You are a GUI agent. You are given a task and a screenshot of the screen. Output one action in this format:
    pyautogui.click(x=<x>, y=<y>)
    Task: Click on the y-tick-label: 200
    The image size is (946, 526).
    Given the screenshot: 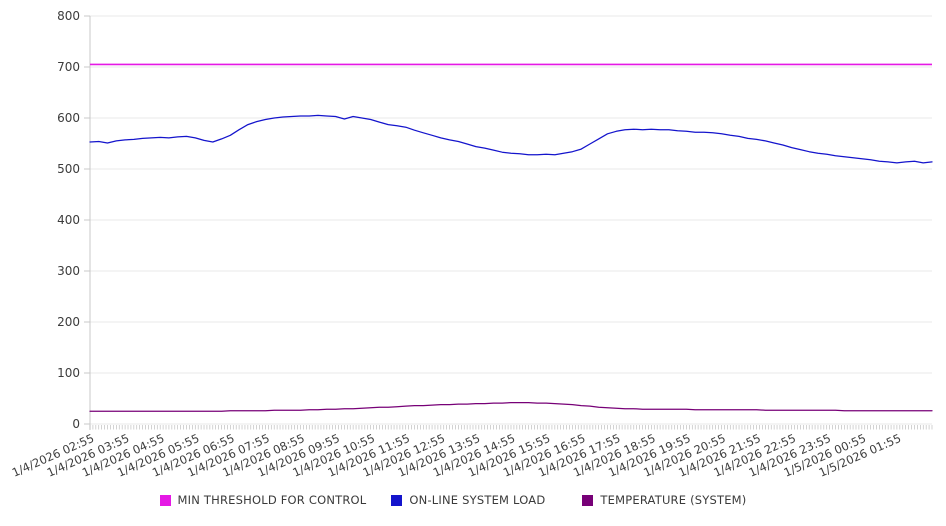 What is the action you would take?
    pyautogui.click(x=68, y=322)
    